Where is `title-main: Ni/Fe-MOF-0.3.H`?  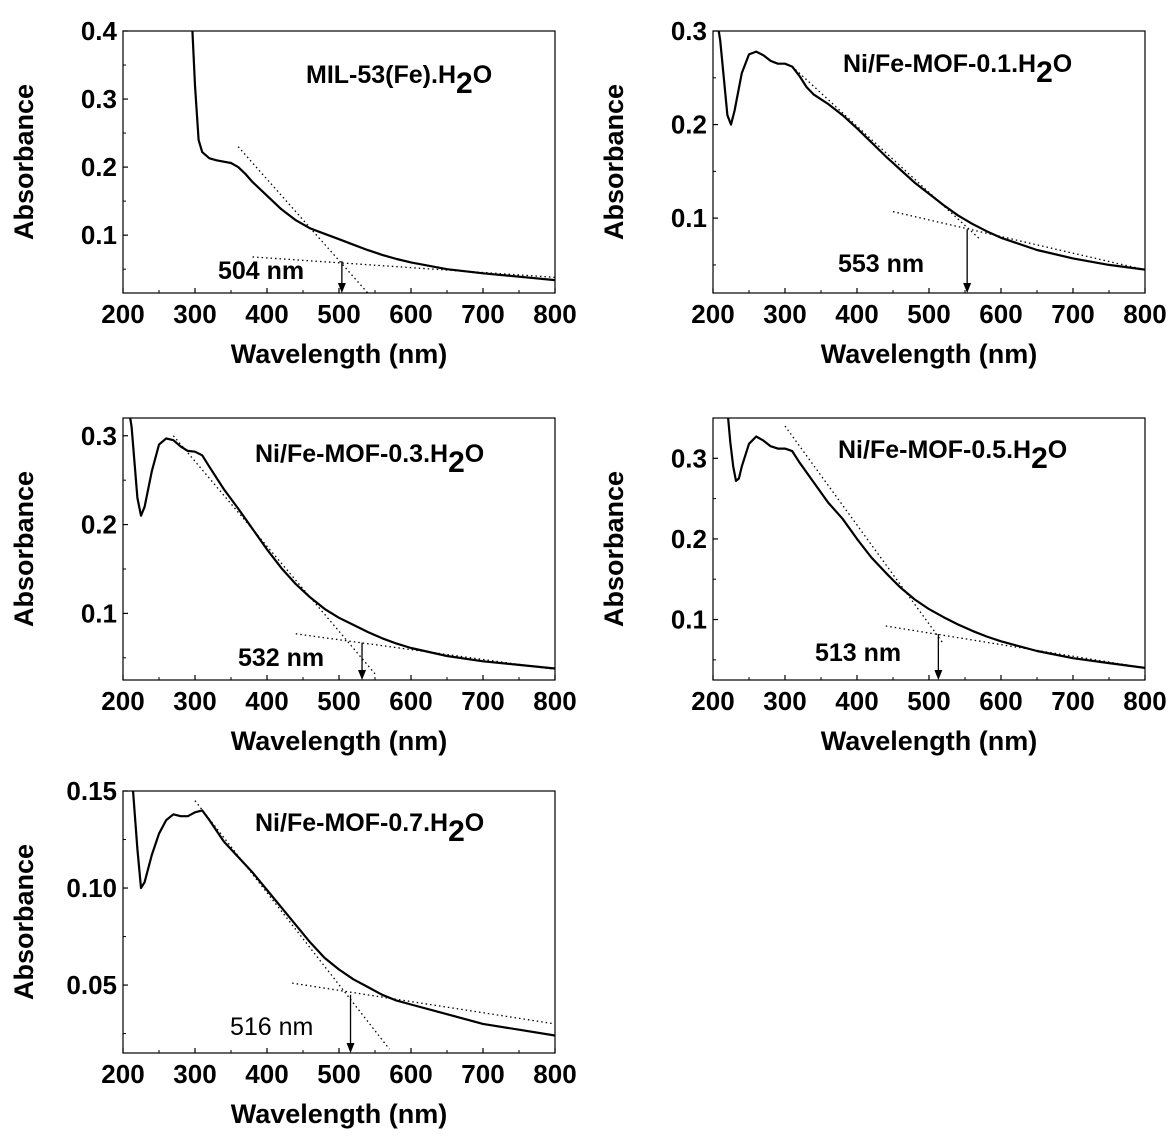 title-main: Ni/Fe-MOF-0.3.H is located at coordinates (351, 454).